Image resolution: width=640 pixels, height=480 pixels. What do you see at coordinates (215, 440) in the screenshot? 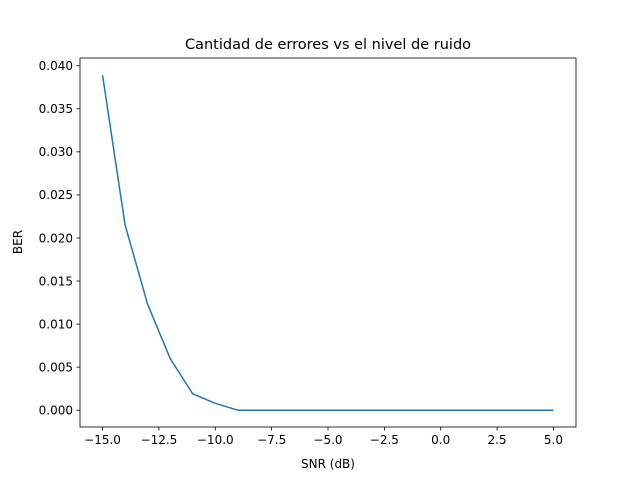
I see `x-tick-label: −10.0` at bounding box center [215, 440].